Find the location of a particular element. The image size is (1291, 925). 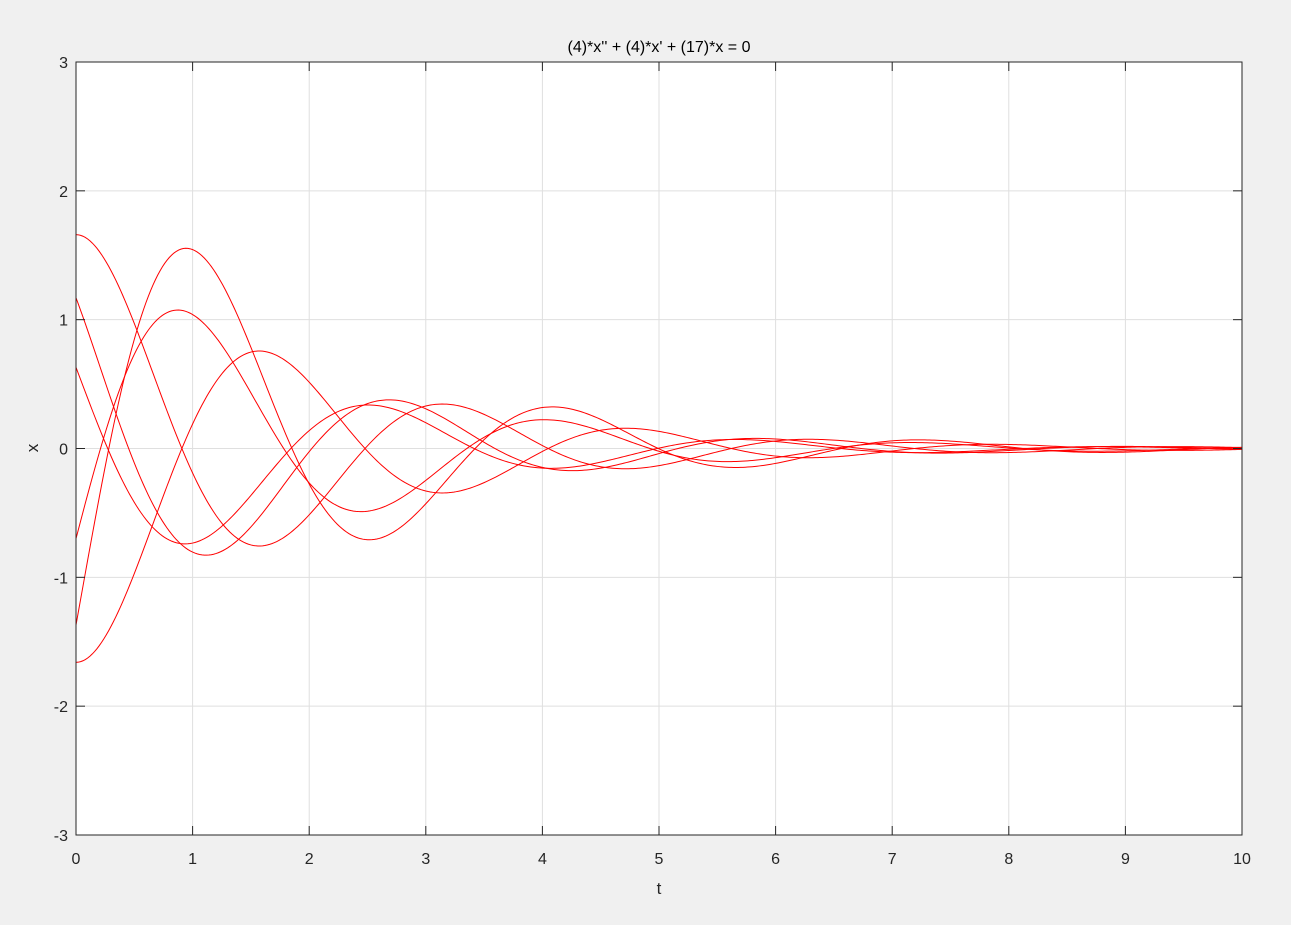

x-tick-label: 6 is located at coordinates (775, 859).